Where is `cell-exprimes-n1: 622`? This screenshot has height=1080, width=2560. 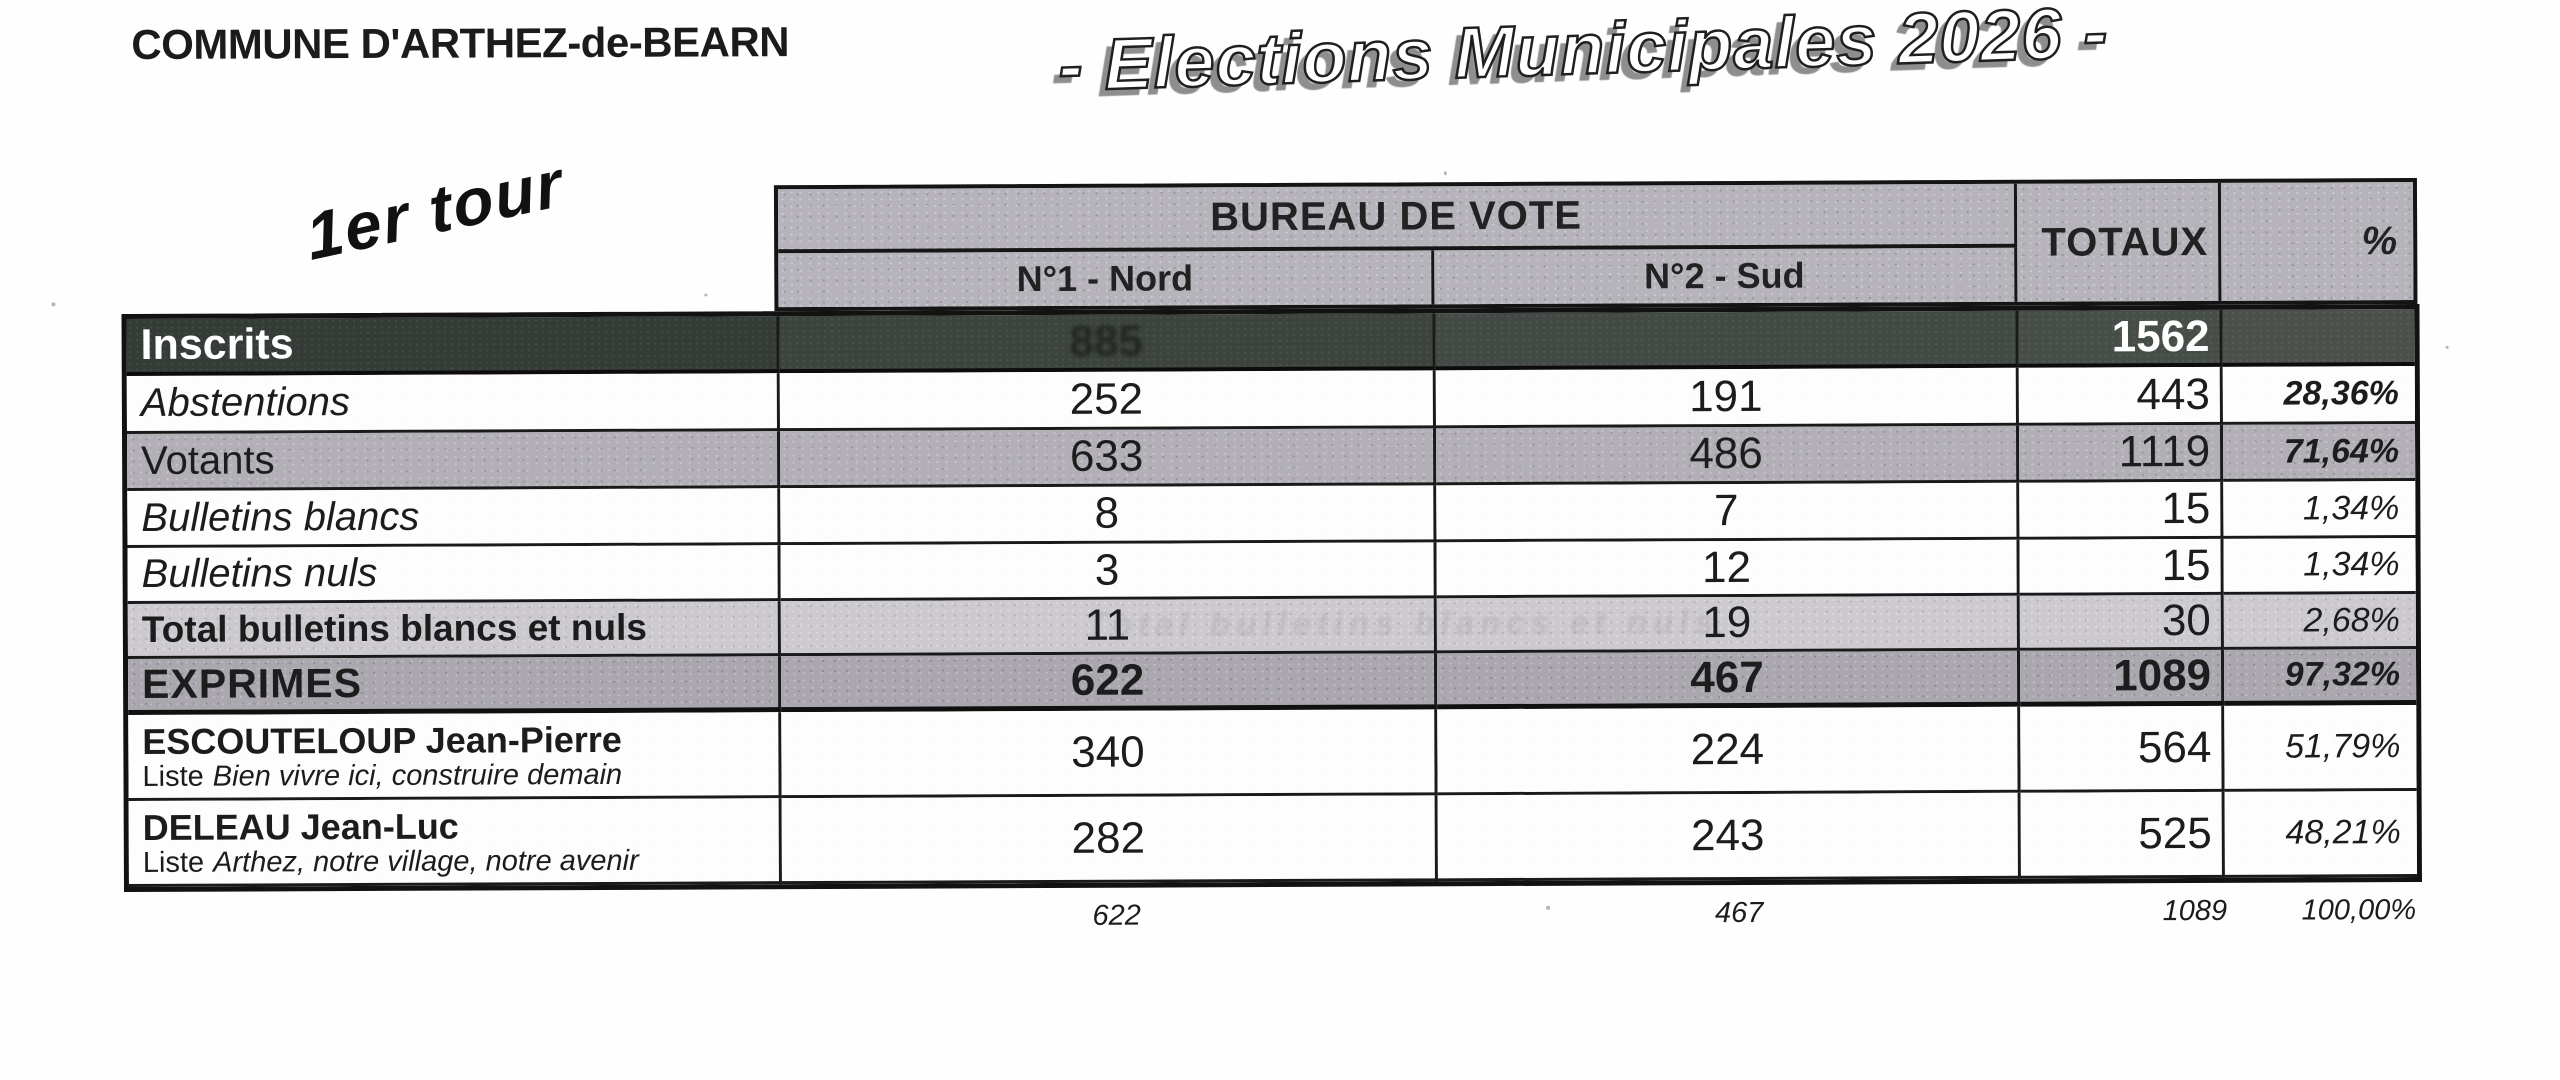 cell-exprimes-n1: 622 is located at coordinates (1109, 683).